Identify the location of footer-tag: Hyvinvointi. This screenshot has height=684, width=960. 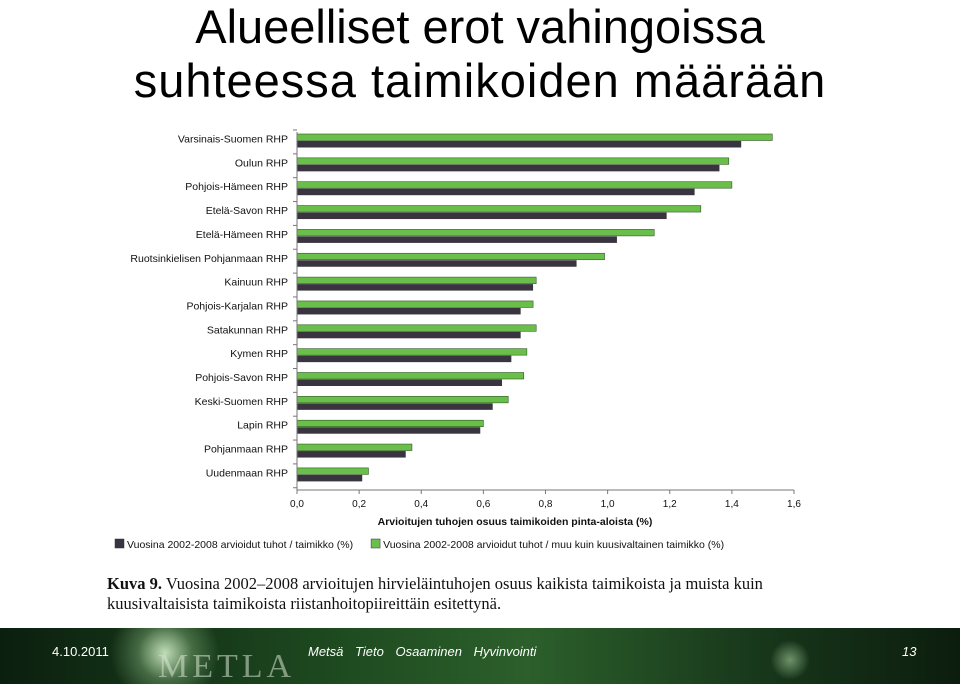
(505, 651).